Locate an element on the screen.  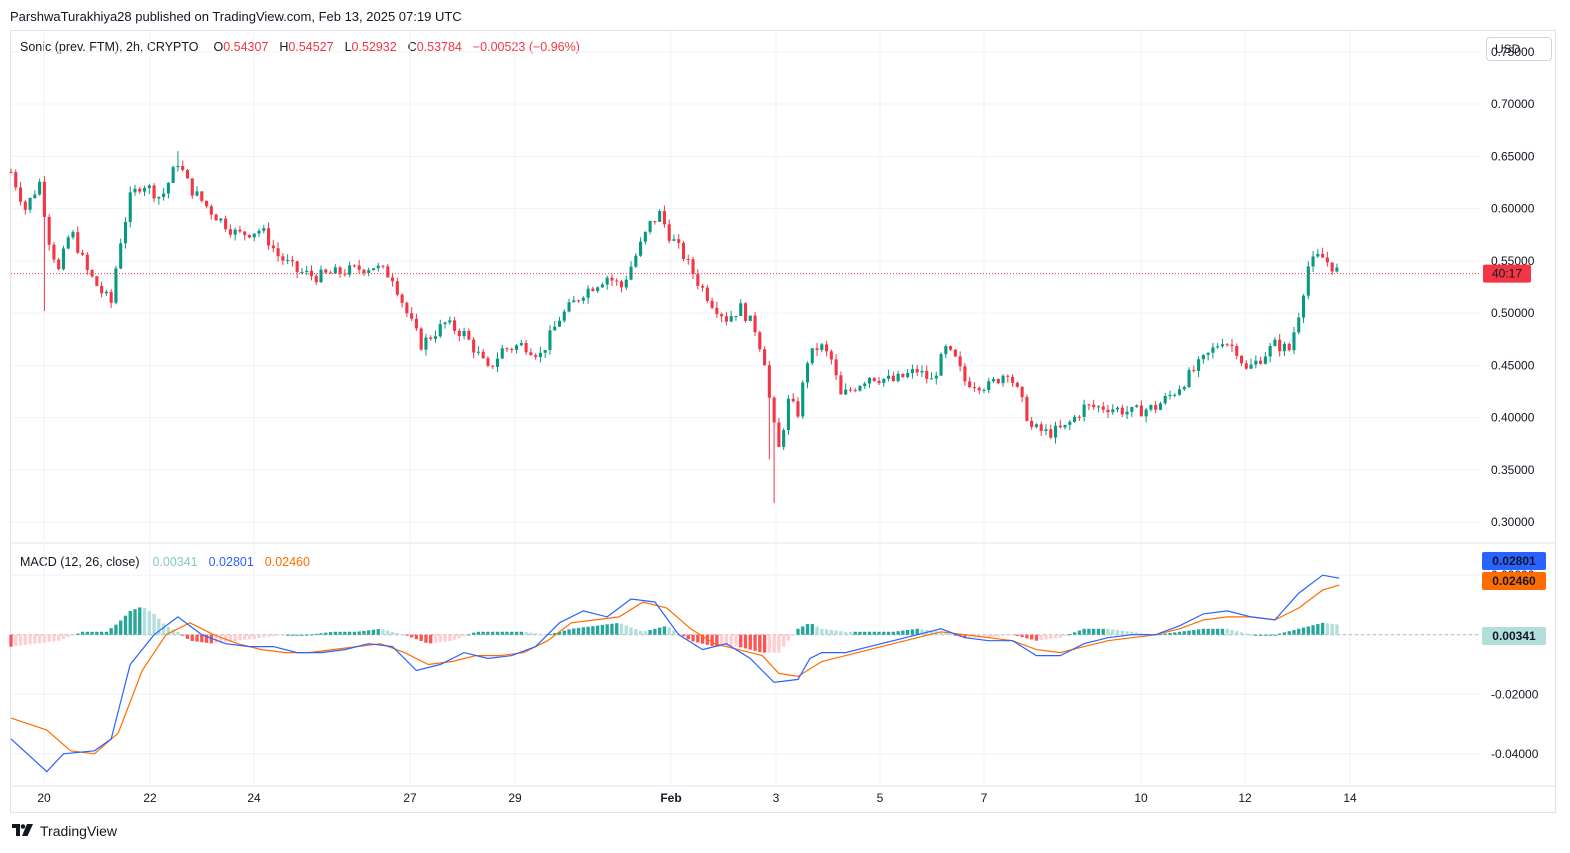
currency-button: USD is located at coordinates (1519, 49).